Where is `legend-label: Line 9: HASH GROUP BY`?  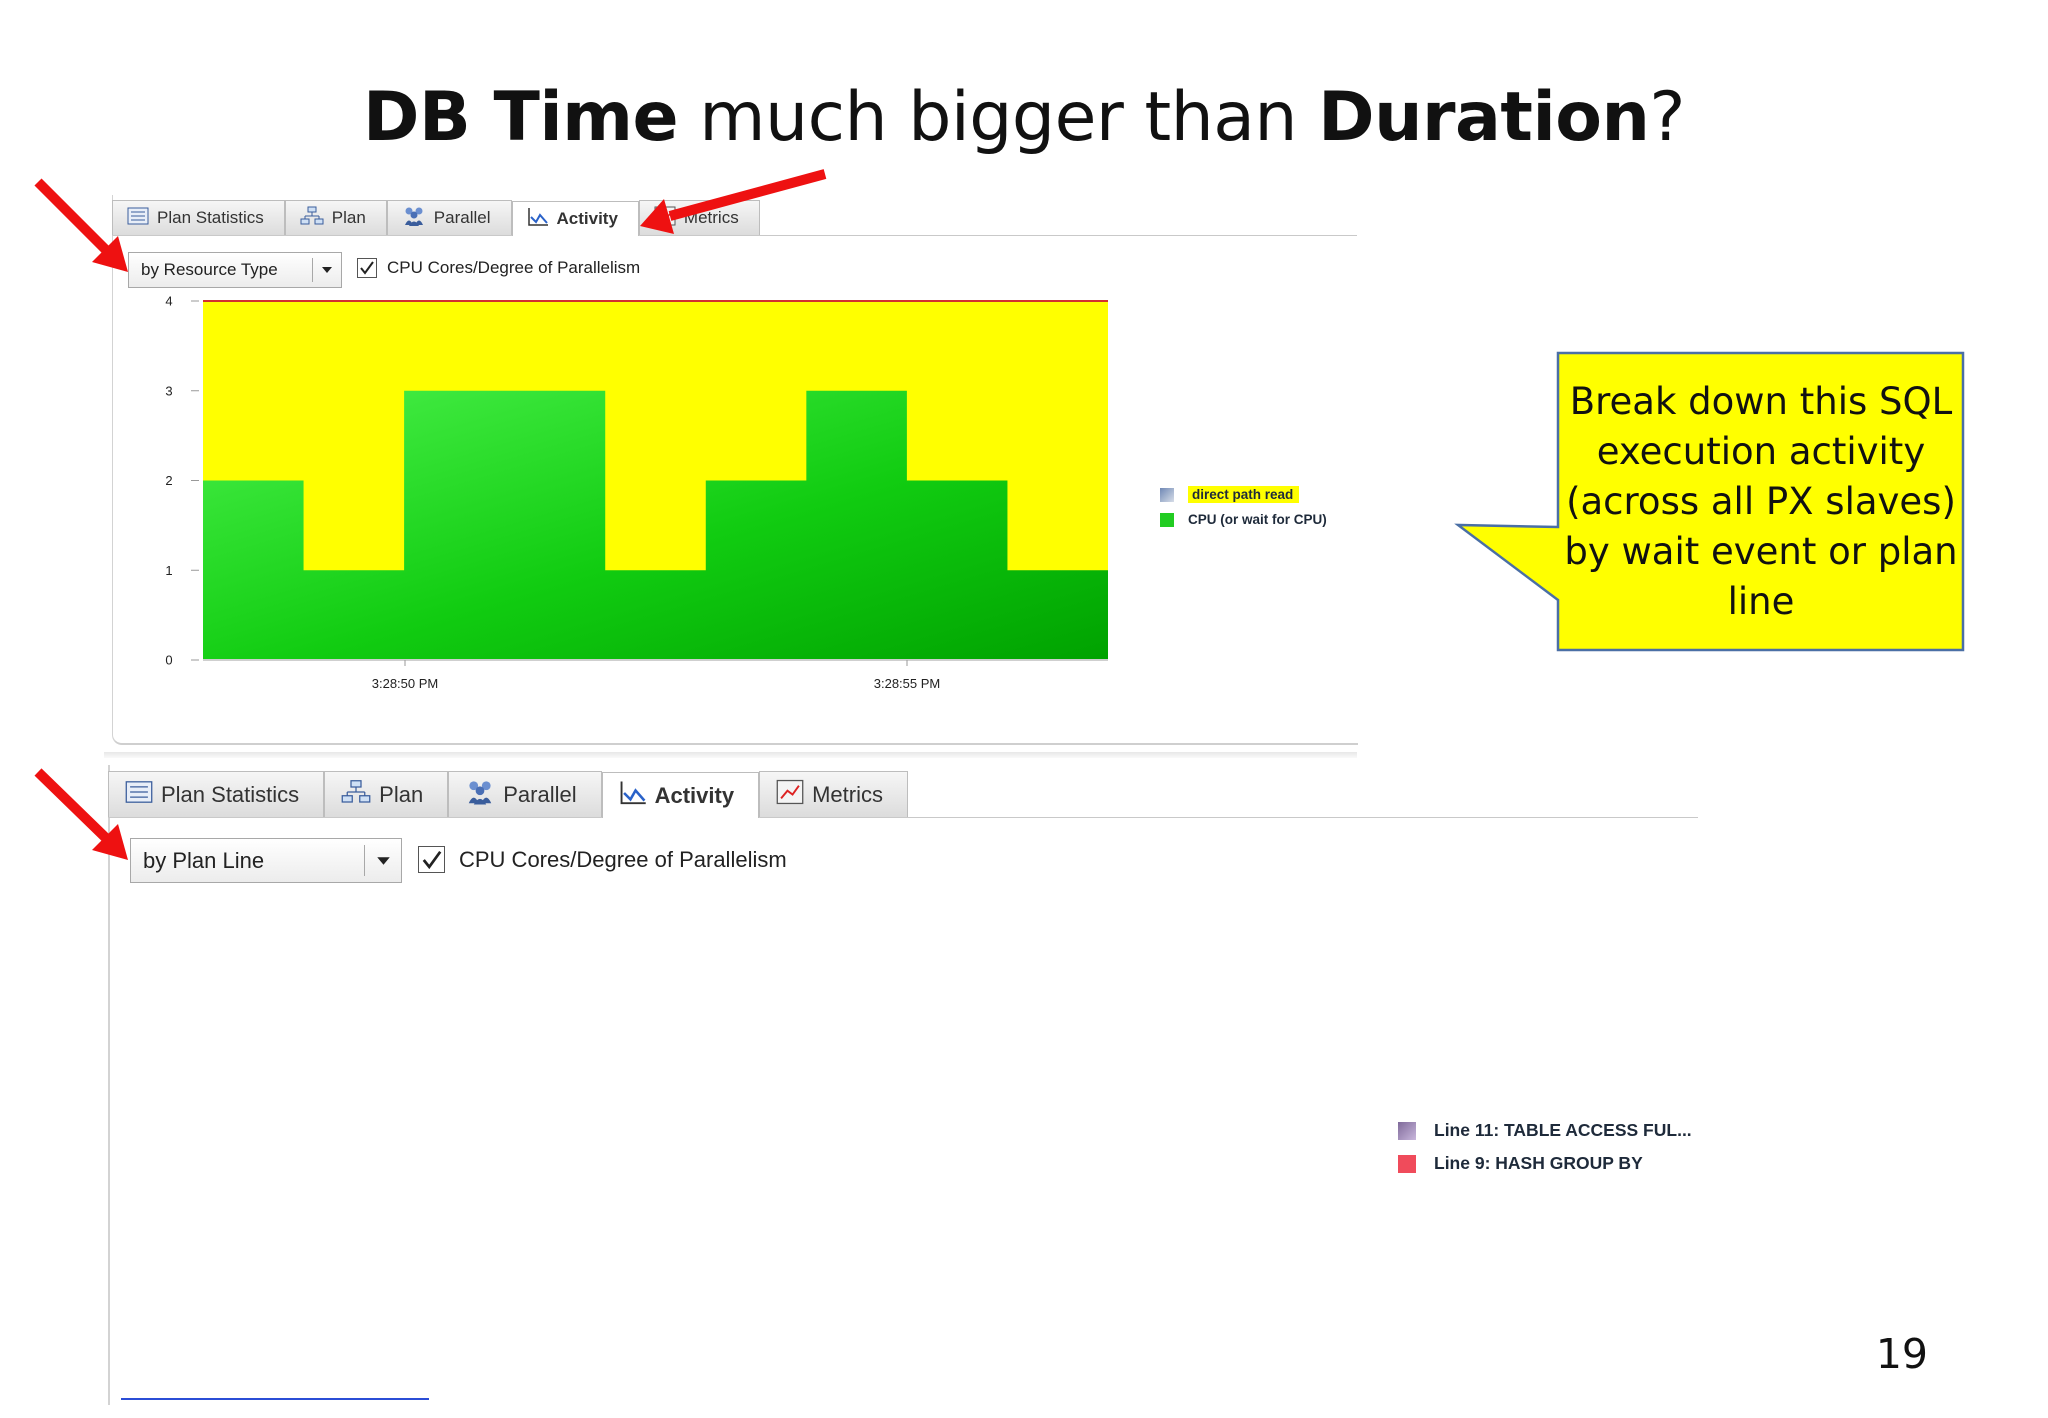 legend-label: Line 9: HASH GROUP BY is located at coordinates (1538, 1163).